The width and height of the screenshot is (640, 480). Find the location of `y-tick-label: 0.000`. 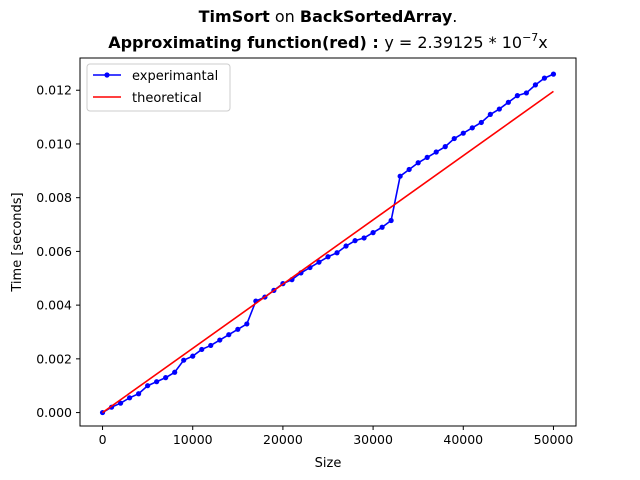

y-tick-label: 0.000 is located at coordinates (54, 412).